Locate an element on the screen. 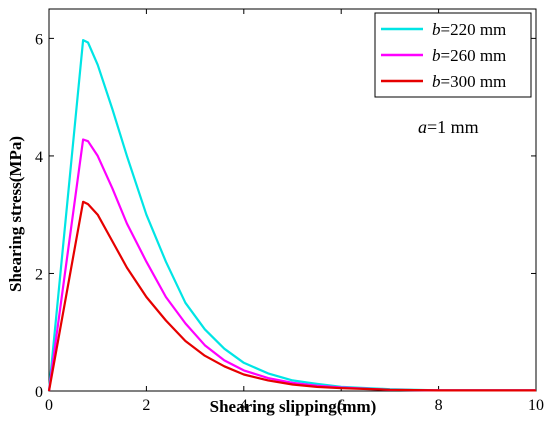 The height and width of the screenshot is (448, 550). x-tick-label: 4 is located at coordinates (244, 405).